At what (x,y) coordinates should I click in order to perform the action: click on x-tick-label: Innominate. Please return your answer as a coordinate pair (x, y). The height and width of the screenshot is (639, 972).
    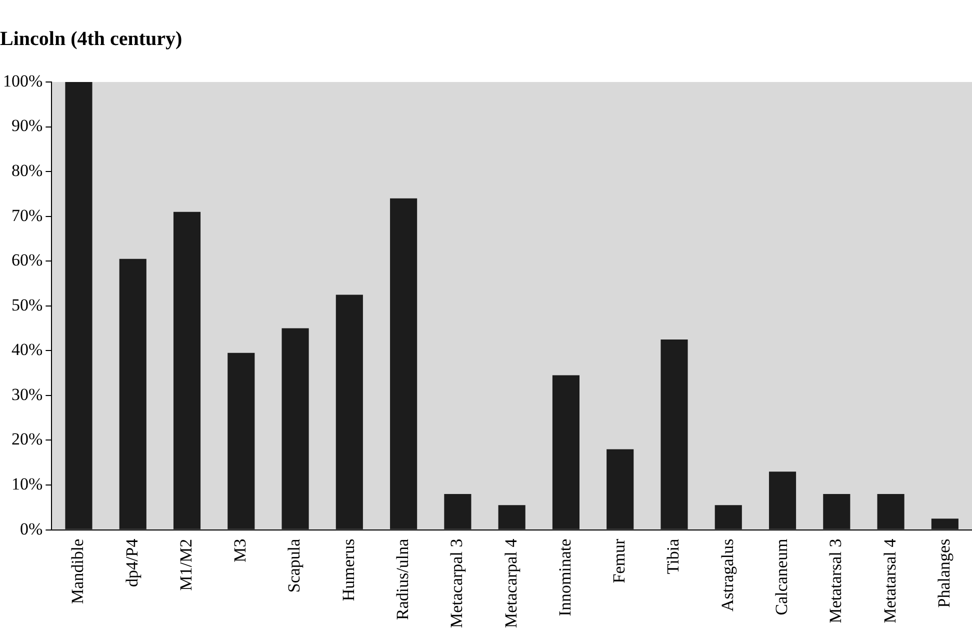
    Looking at the image, I should click on (564, 577).